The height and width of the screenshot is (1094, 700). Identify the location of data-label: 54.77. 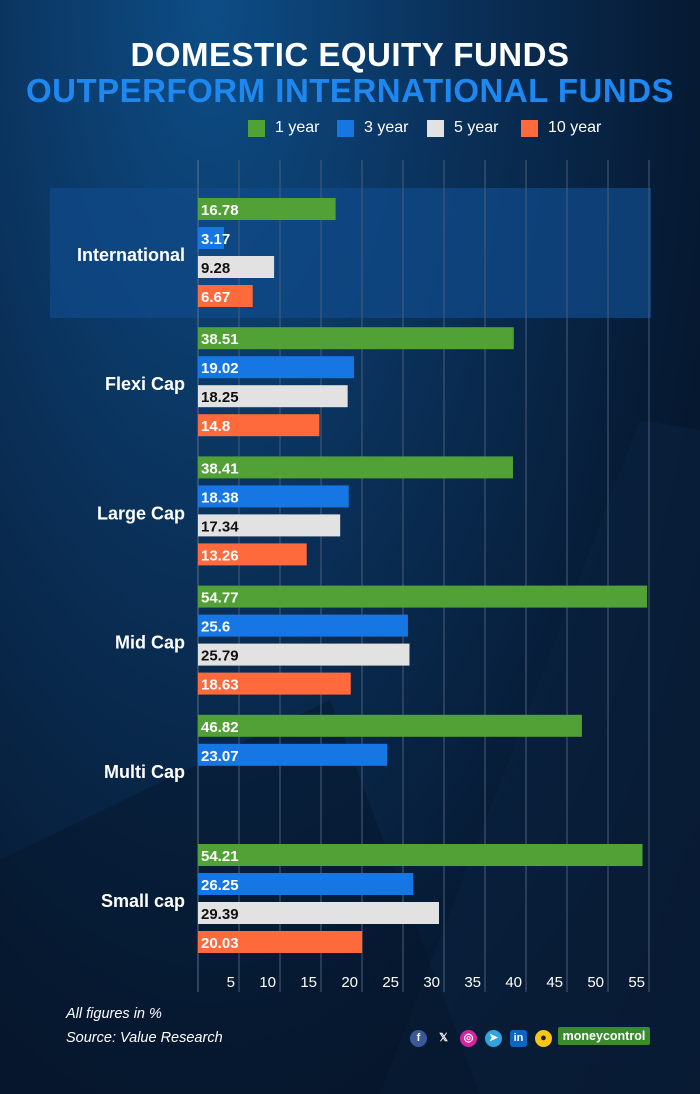
(220, 598).